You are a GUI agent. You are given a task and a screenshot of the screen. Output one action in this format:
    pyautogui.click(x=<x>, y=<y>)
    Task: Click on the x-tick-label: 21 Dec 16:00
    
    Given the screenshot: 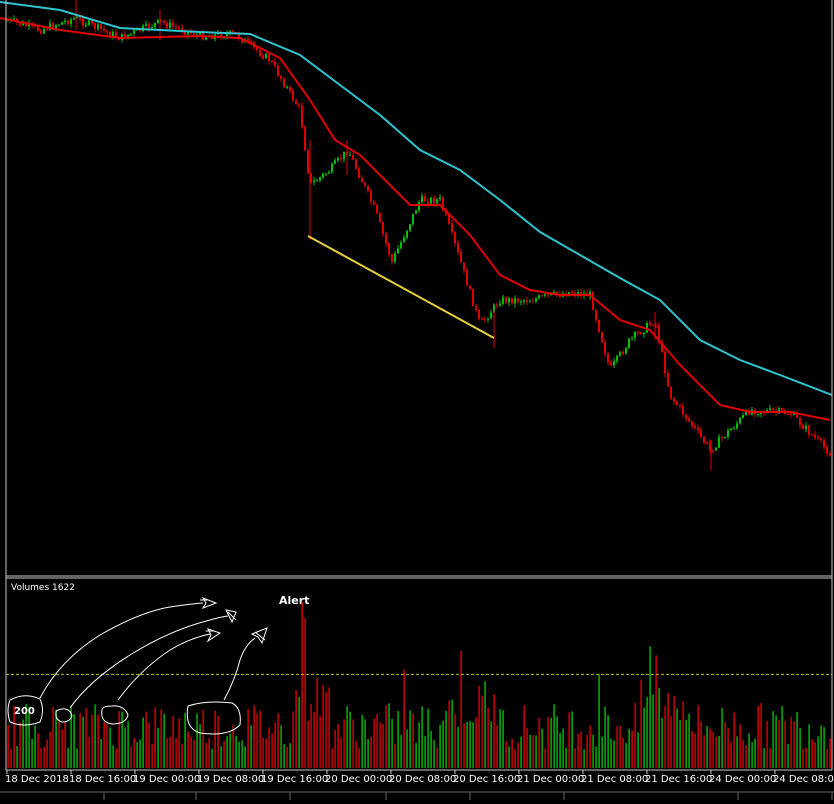 What is the action you would take?
    pyautogui.click(x=678, y=779)
    